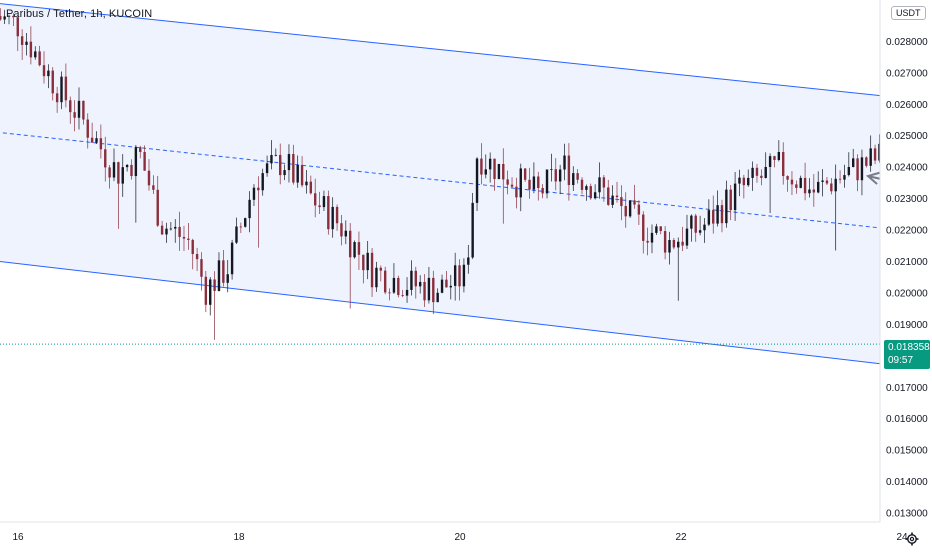  Describe the element at coordinates (908, 13) in the screenshot. I see `currency-selector-button: USDT` at that location.